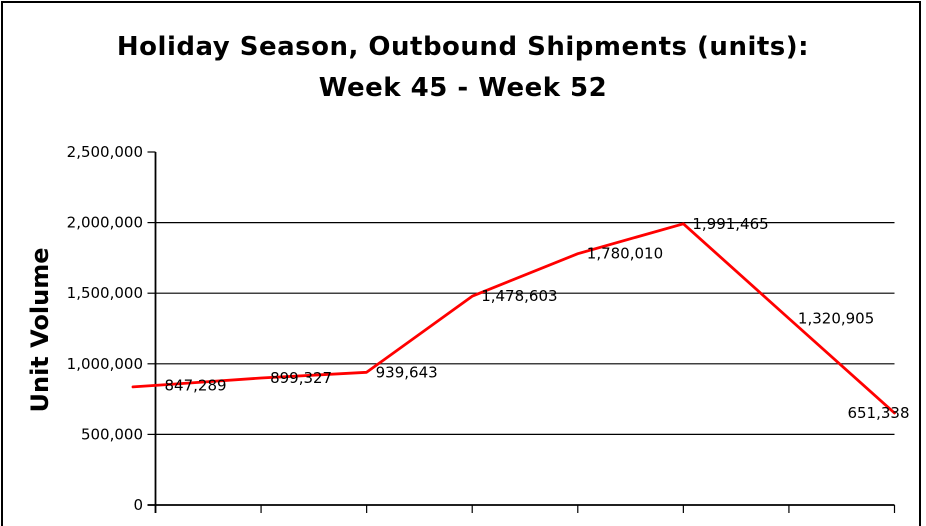  Describe the element at coordinates (407, 372) in the screenshot. I see `data-label: 939,643` at that location.